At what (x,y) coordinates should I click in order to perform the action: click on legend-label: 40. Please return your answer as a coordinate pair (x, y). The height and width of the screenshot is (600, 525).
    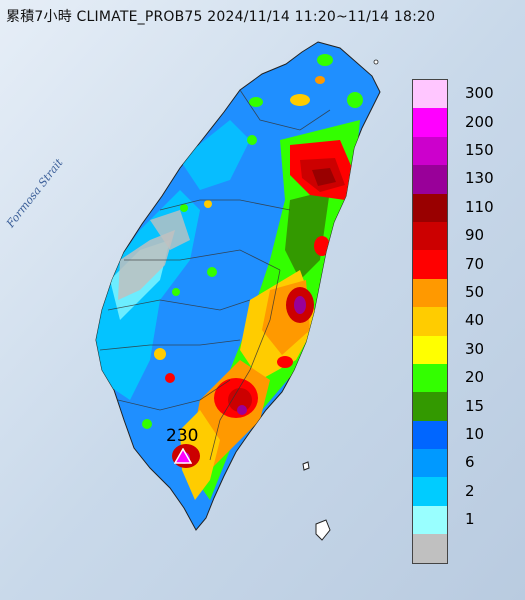
    Looking at the image, I should click on (475, 320).